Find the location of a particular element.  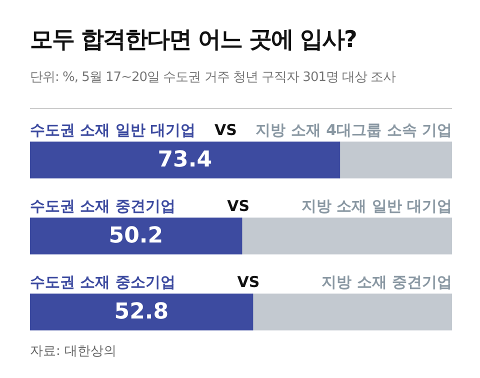

data-label: 50.2 is located at coordinates (136, 236).